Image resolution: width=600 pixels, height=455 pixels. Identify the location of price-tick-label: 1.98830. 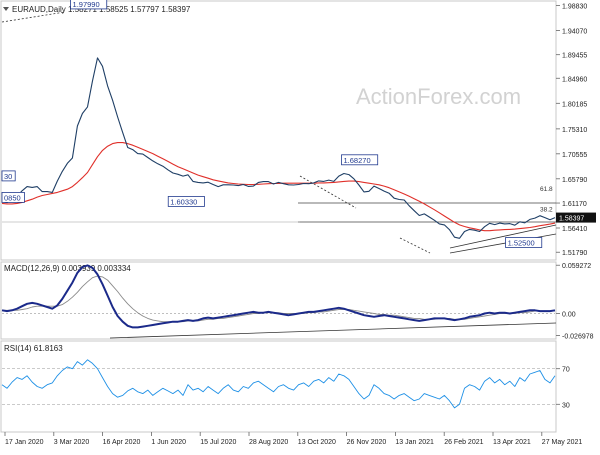
(574, 7).